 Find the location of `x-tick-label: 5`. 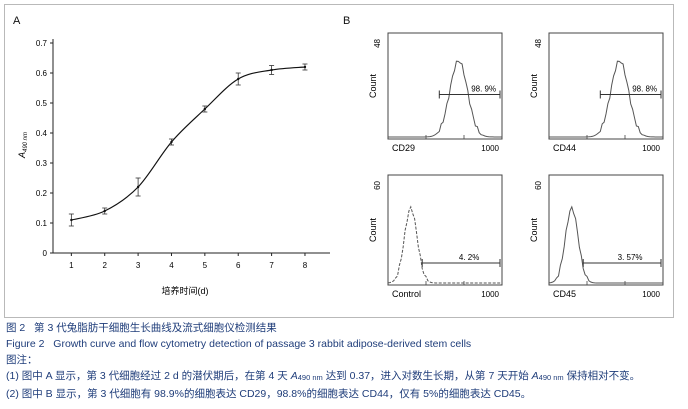

x-tick-label: 5 is located at coordinates (205, 265).